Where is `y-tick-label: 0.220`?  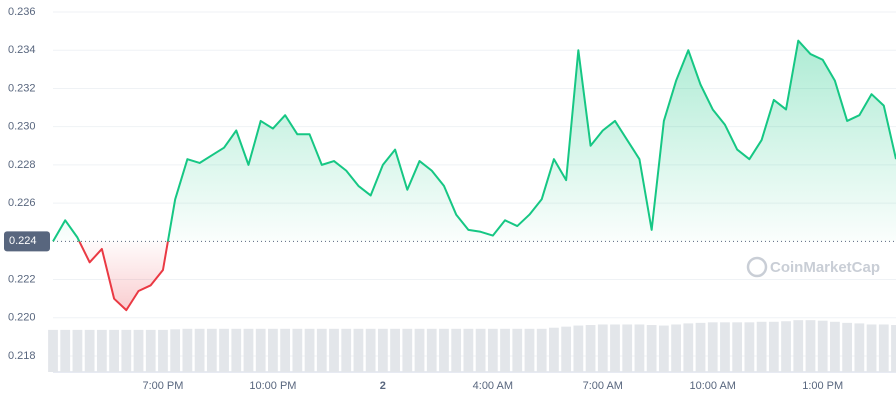
y-tick-label: 0.220 is located at coordinates (22, 318).